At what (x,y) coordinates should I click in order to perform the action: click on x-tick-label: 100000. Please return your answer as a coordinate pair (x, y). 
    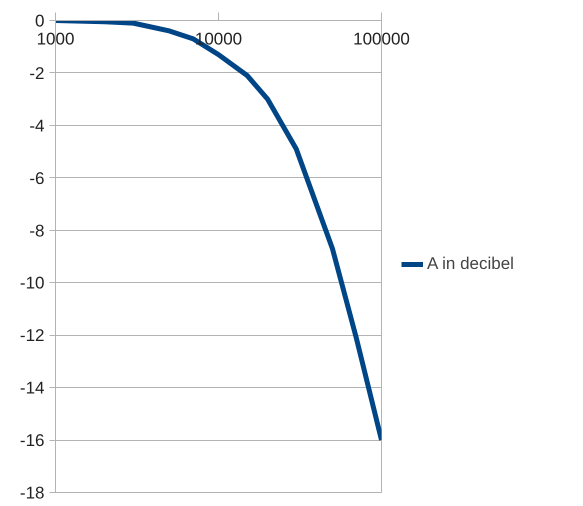
    Looking at the image, I should click on (381, 39).